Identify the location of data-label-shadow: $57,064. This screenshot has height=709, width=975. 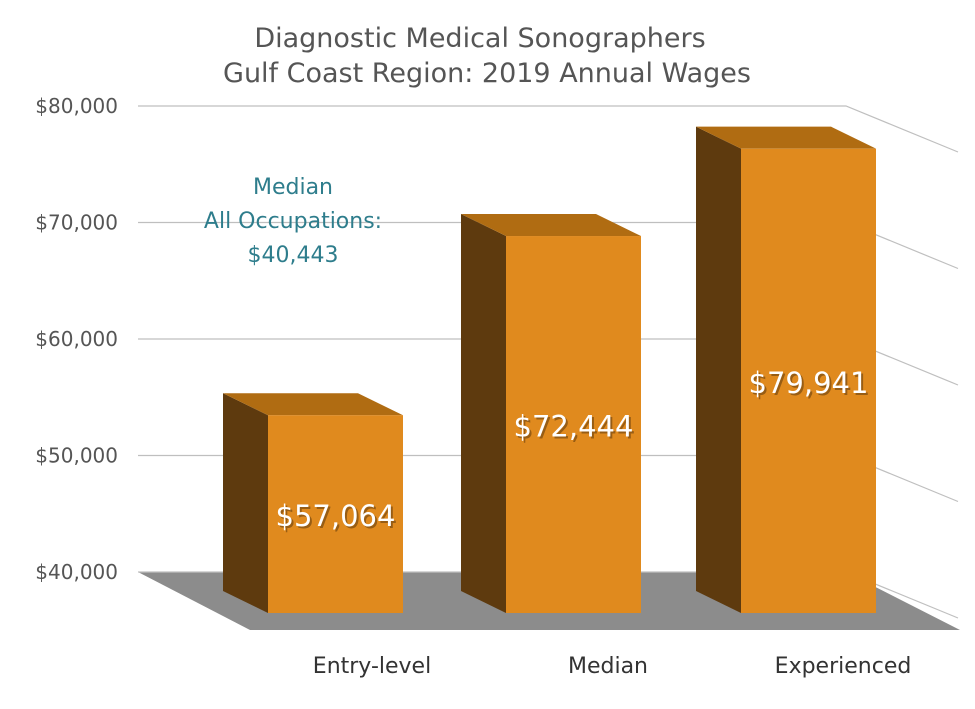
(338, 518).